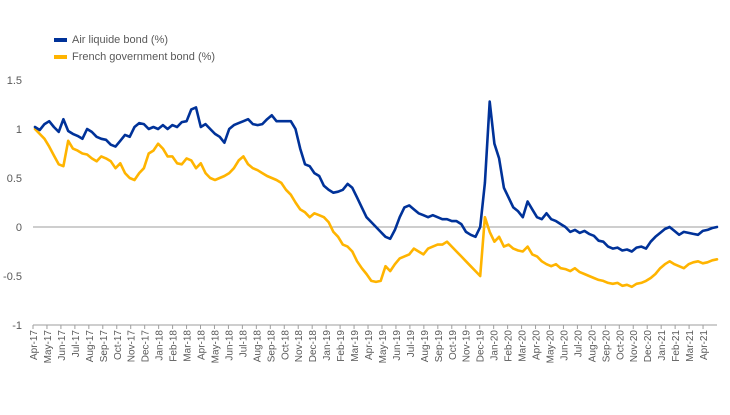 Image resolution: width=730 pixels, height=415 pixels. I want to click on y-tick-label: -0.5, so click(12, 277).